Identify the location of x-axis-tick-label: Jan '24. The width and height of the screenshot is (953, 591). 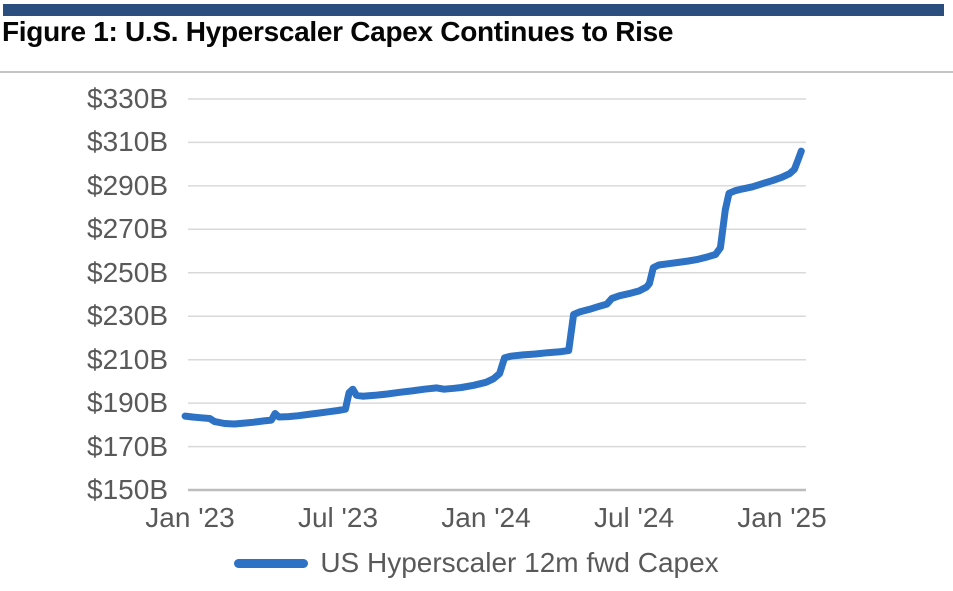
(486, 517).